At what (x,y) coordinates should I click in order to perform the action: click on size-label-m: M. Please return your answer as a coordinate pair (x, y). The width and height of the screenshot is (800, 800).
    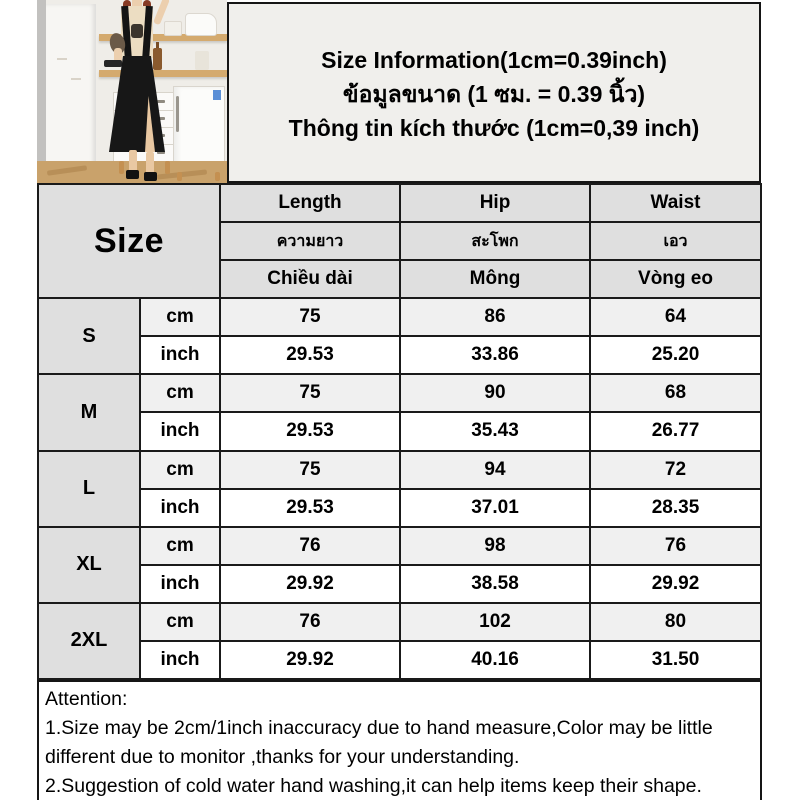
    Looking at the image, I should click on (89, 412).